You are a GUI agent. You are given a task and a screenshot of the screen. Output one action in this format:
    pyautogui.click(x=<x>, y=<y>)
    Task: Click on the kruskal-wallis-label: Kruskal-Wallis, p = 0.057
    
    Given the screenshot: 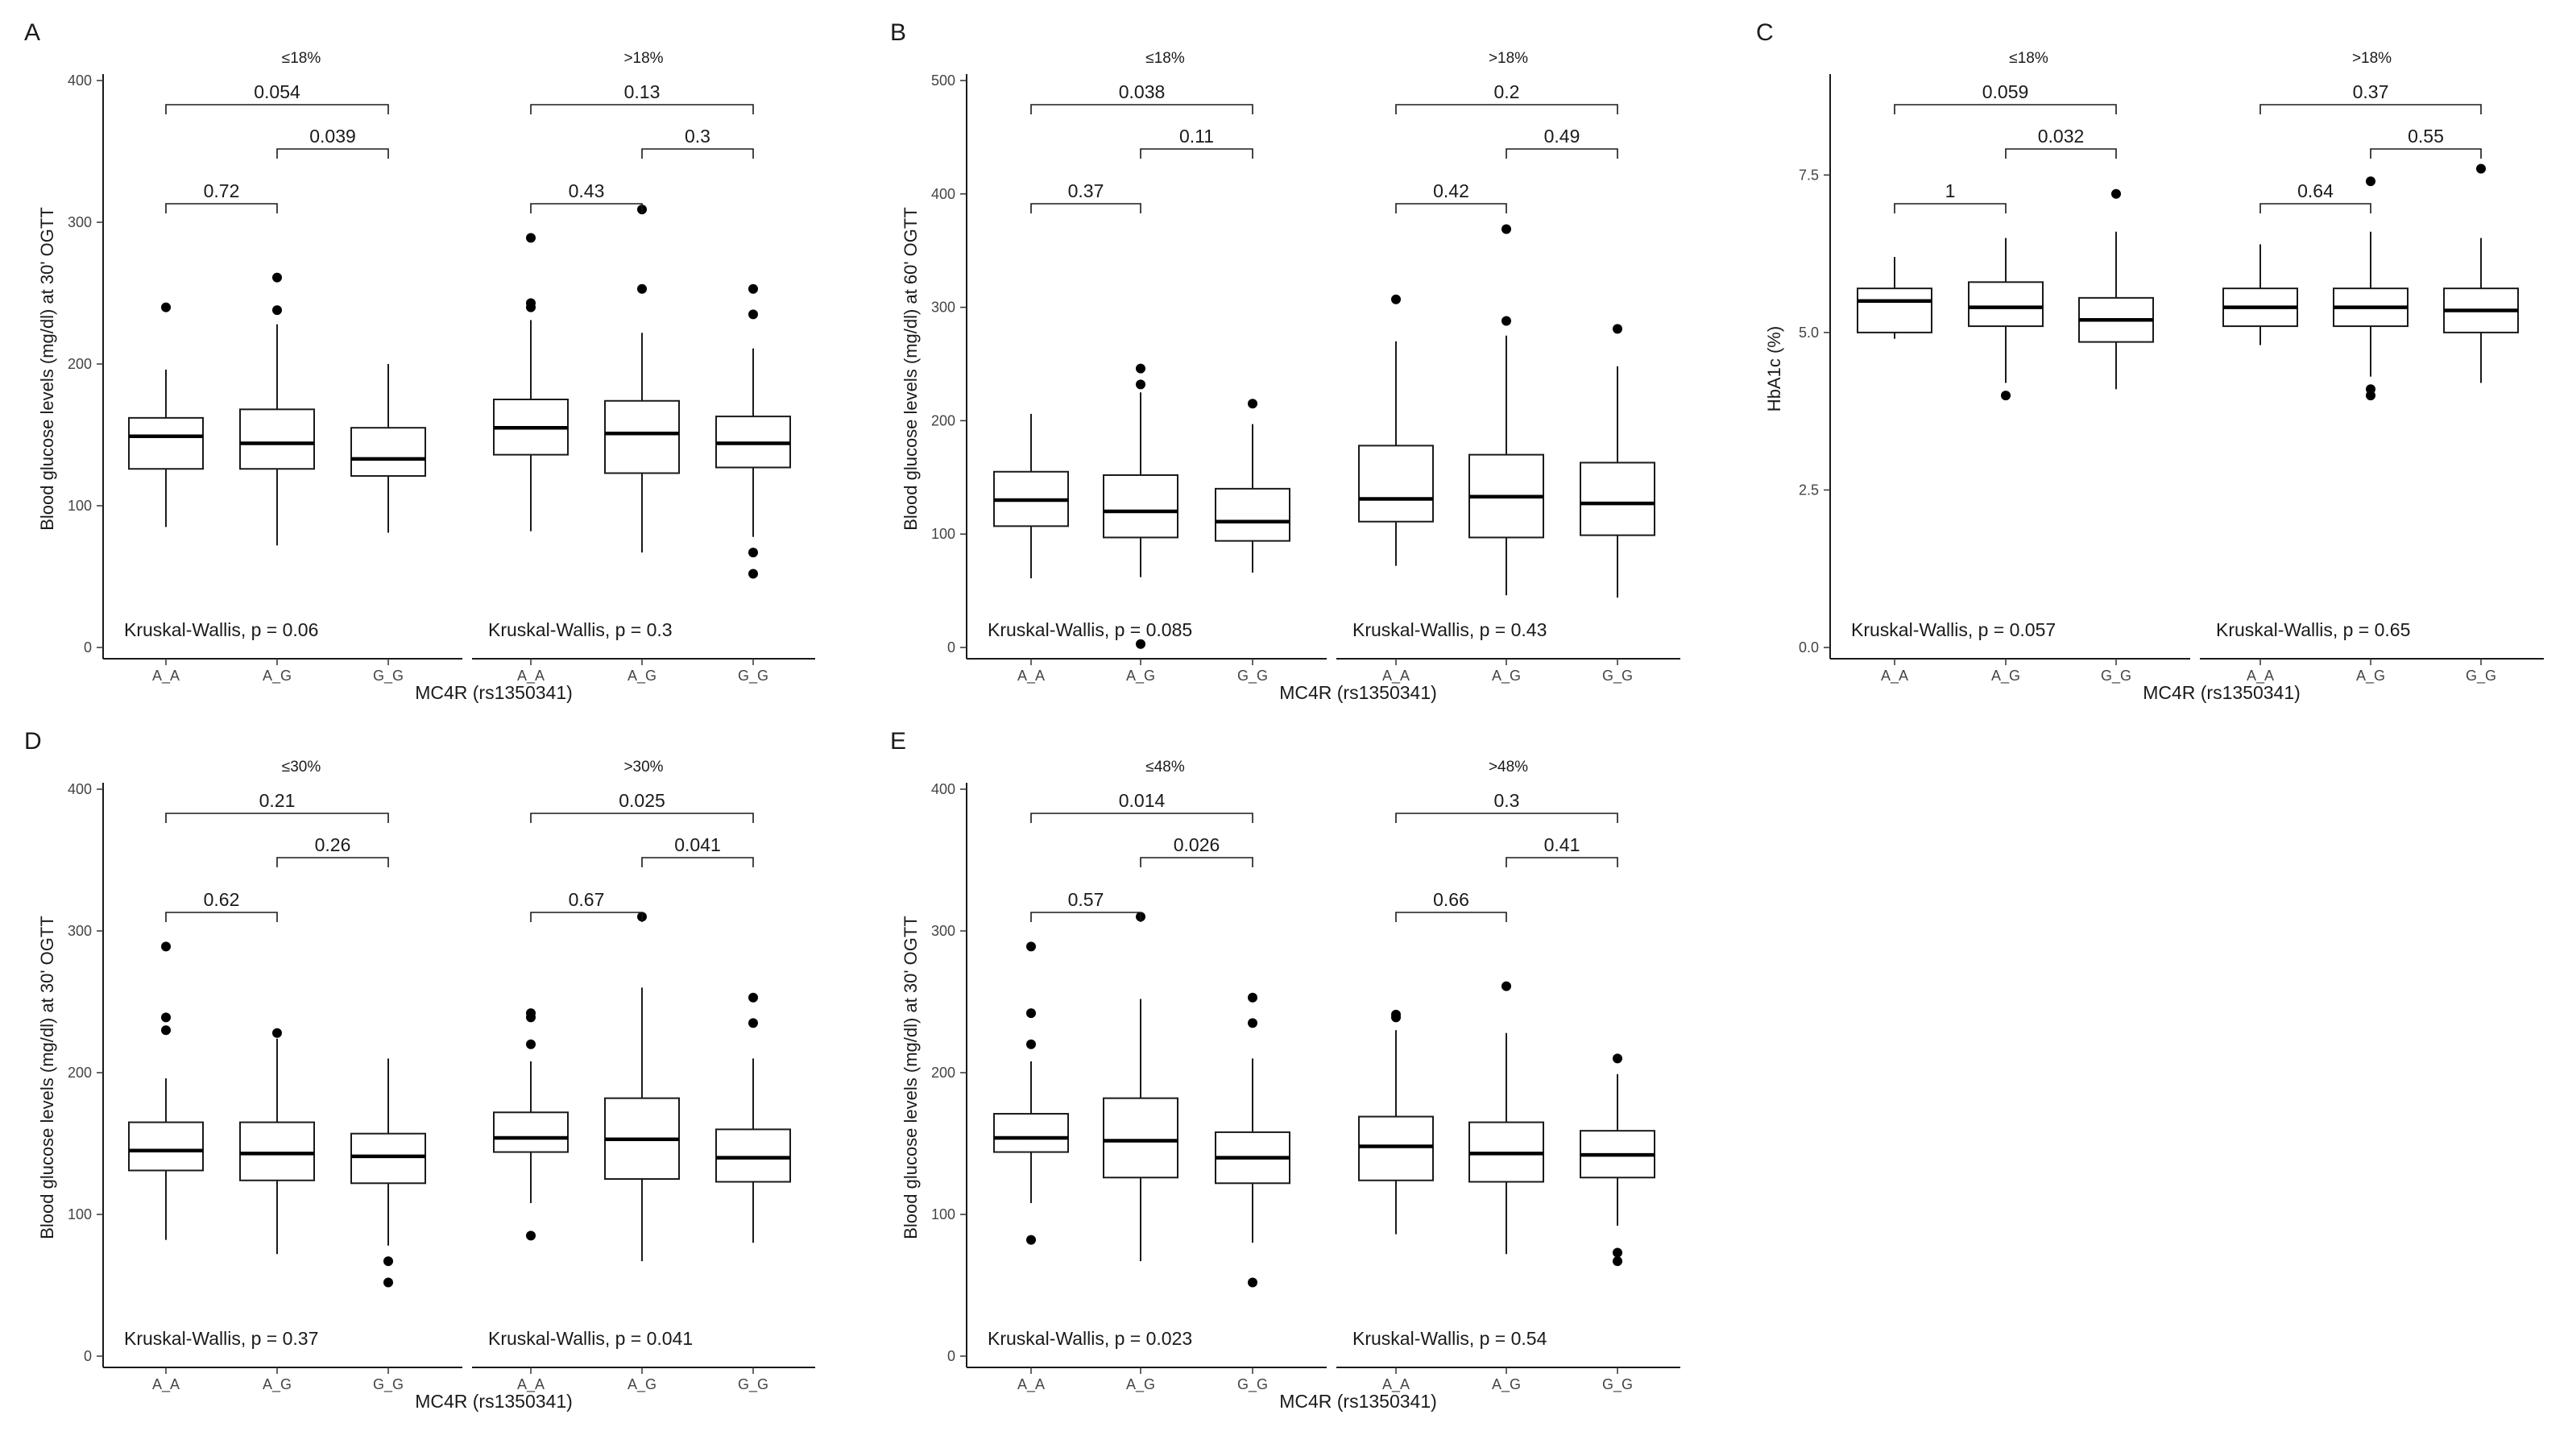 What is the action you would take?
    pyautogui.click(x=1954, y=629)
    